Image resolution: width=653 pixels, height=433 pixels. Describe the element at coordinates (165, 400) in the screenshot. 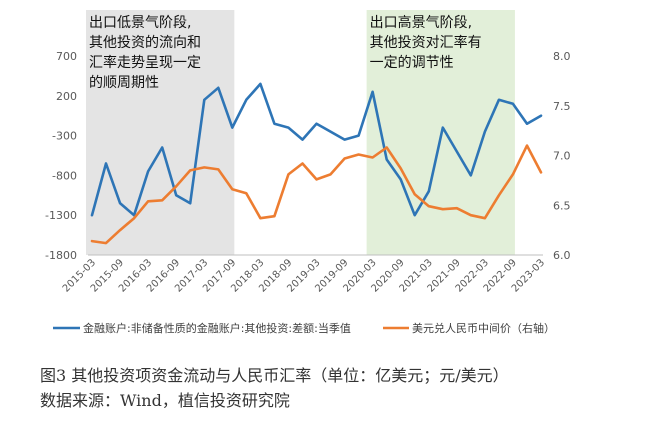

I see `source-note: 数据来源：Wind，植信投资研究院` at that location.